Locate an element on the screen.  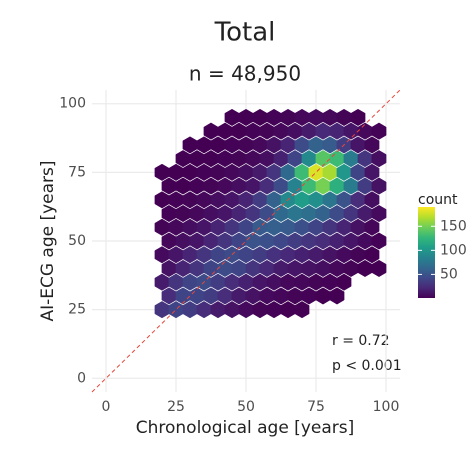
colorbar-label: 100 is located at coordinates (453, 250).